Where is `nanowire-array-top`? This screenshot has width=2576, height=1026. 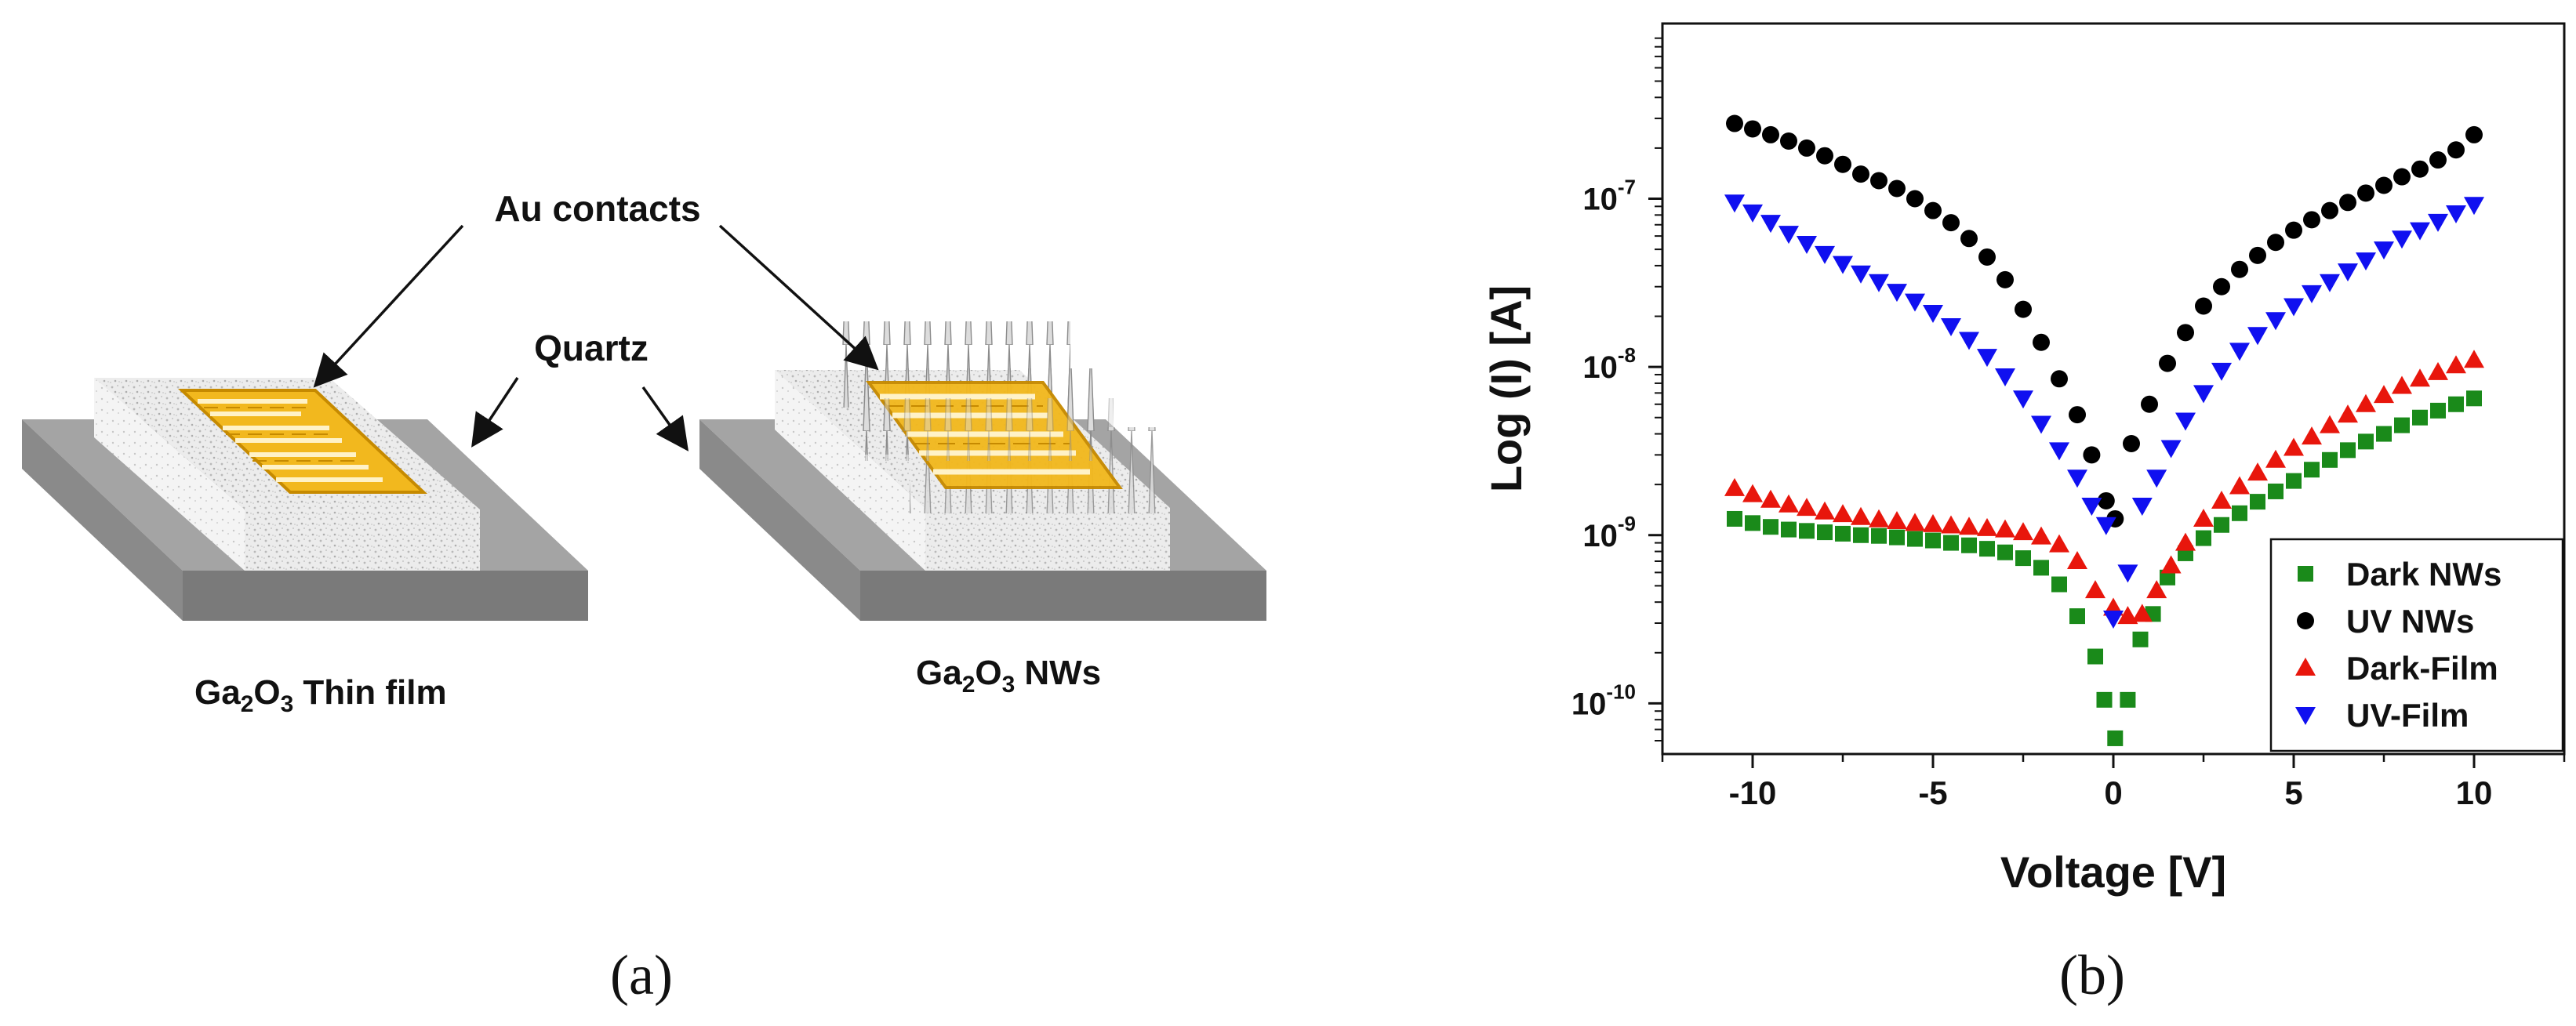 nanowire-array-top is located at coordinates (984, 429).